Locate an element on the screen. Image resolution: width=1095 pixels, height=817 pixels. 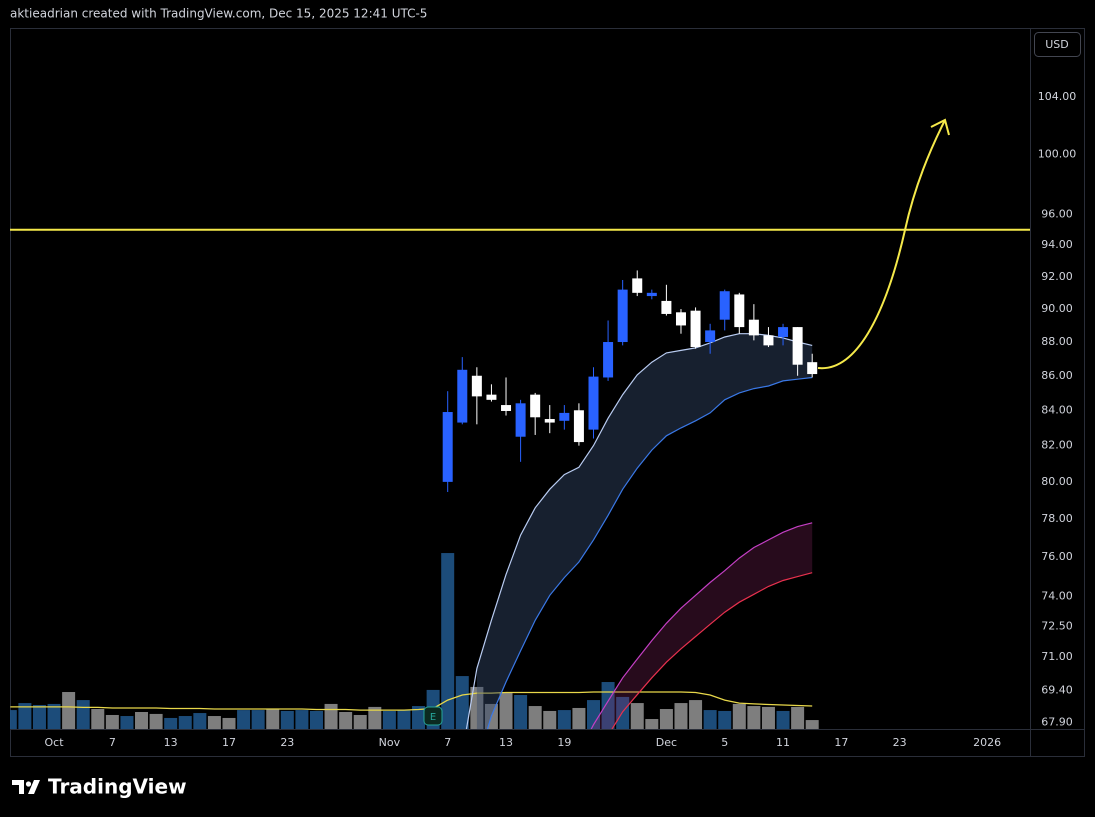
earnings-label: E is located at coordinates (433, 717).